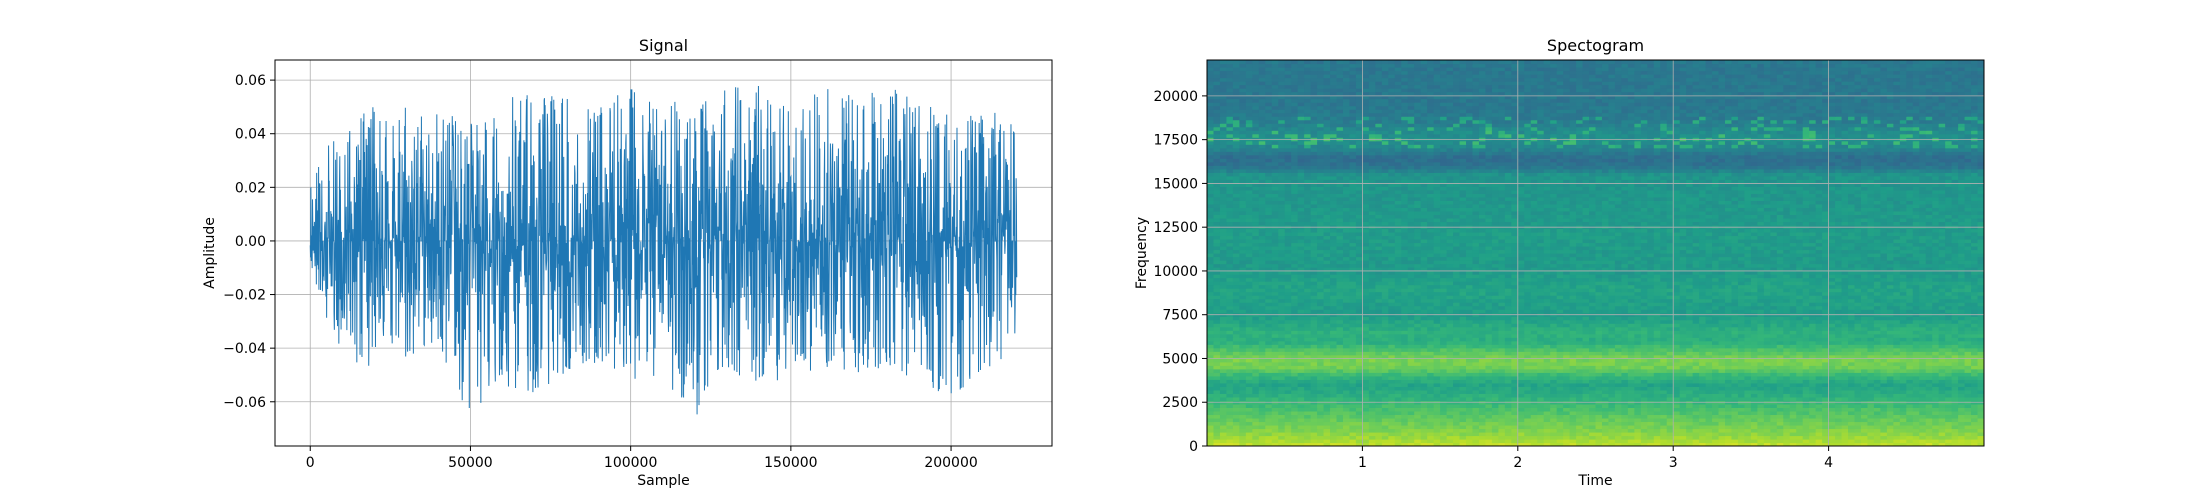  What do you see at coordinates (250, 188) in the screenshot?
I see `signal-y-tick-label: 0.02` at bounding box center [250, 188].